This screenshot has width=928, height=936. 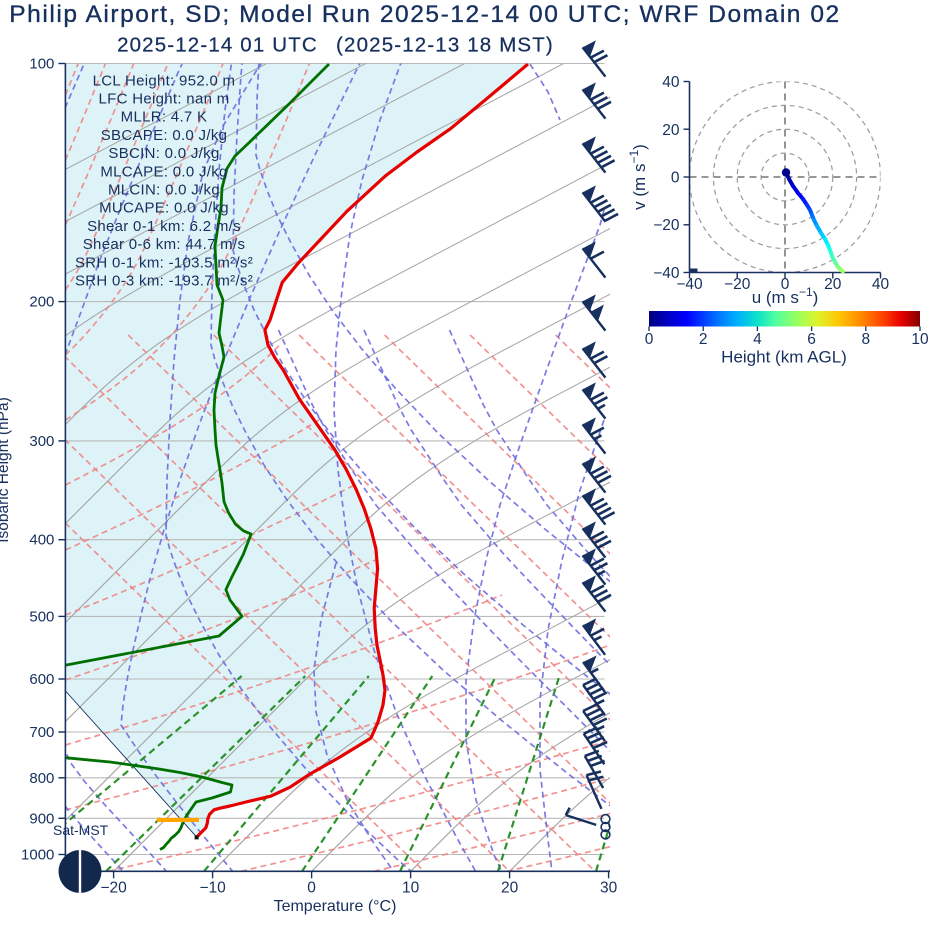 I want to click on svg-text: MUCAPE: 0.0 J/kg, so click(x=164, y=208).